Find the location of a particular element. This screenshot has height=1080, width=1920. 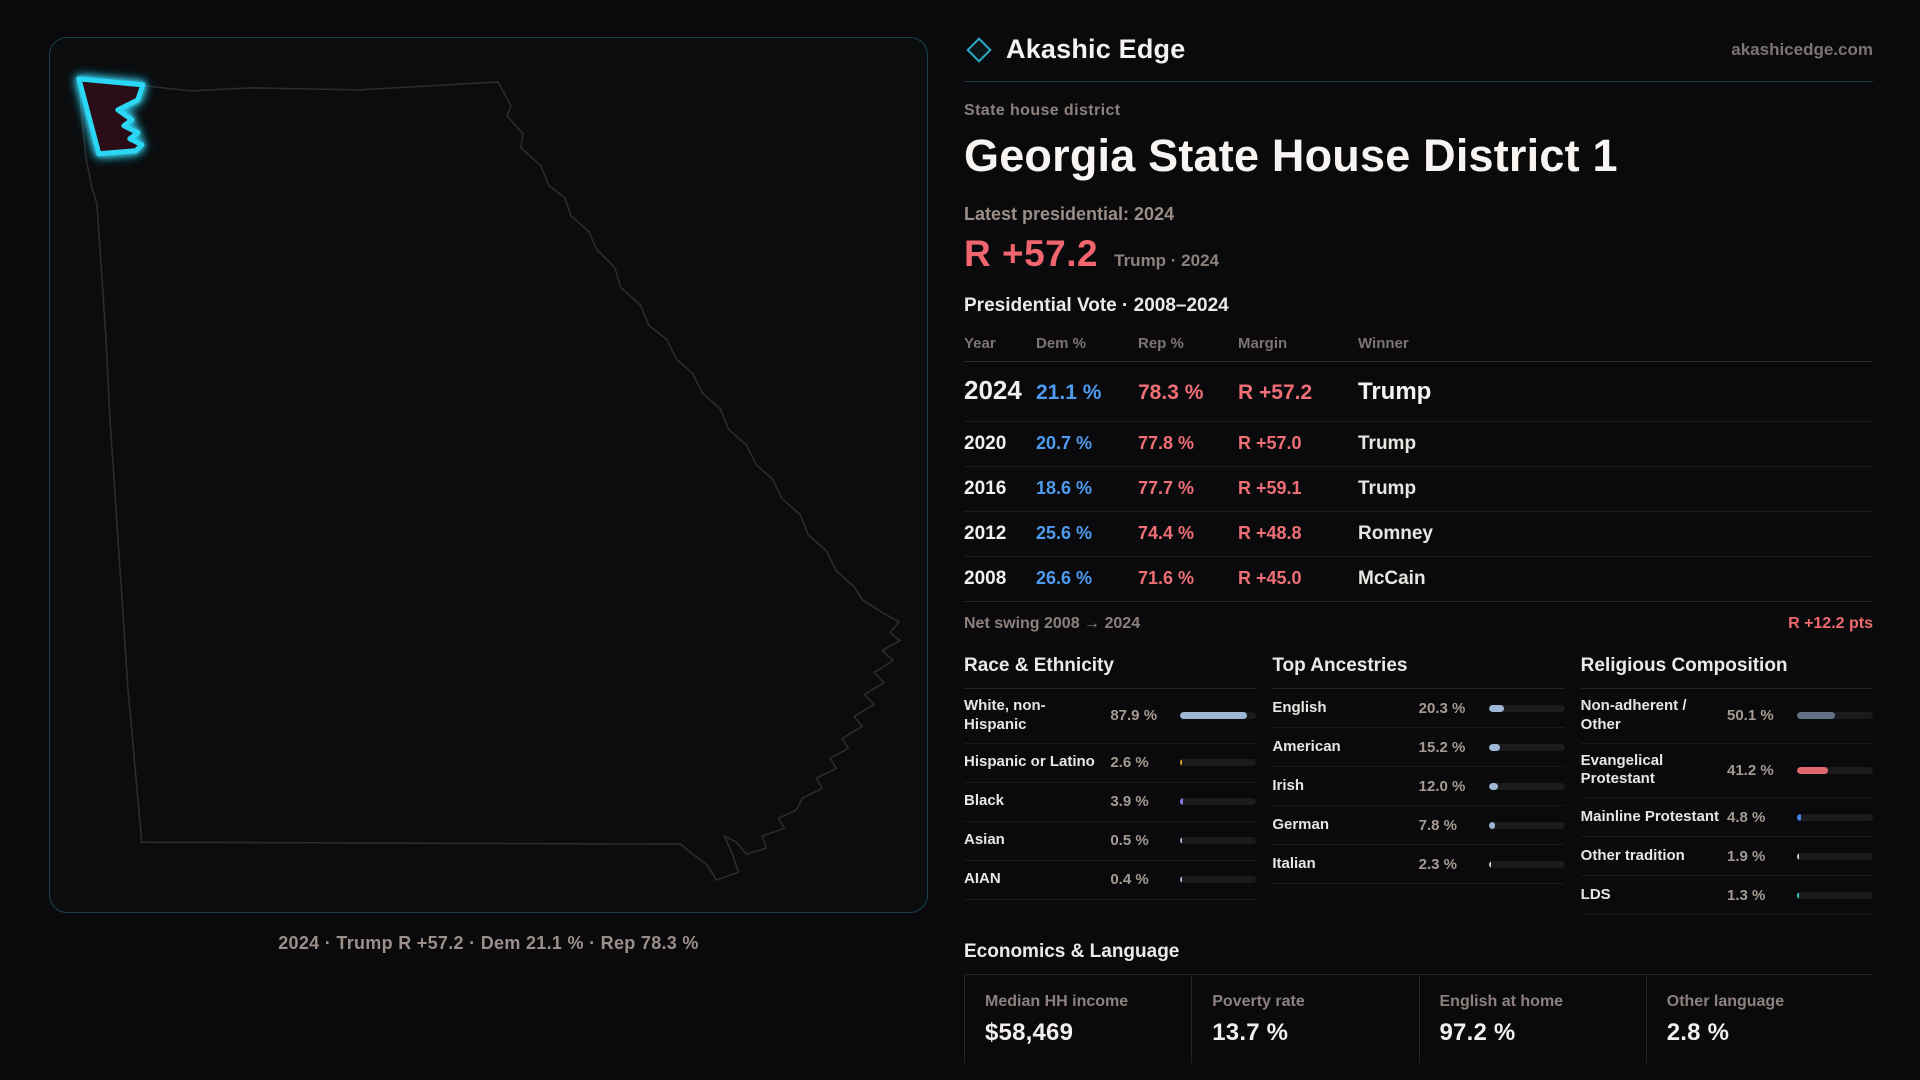

stat-label: Mainline Protestant is located at coordinates (1650, 816).